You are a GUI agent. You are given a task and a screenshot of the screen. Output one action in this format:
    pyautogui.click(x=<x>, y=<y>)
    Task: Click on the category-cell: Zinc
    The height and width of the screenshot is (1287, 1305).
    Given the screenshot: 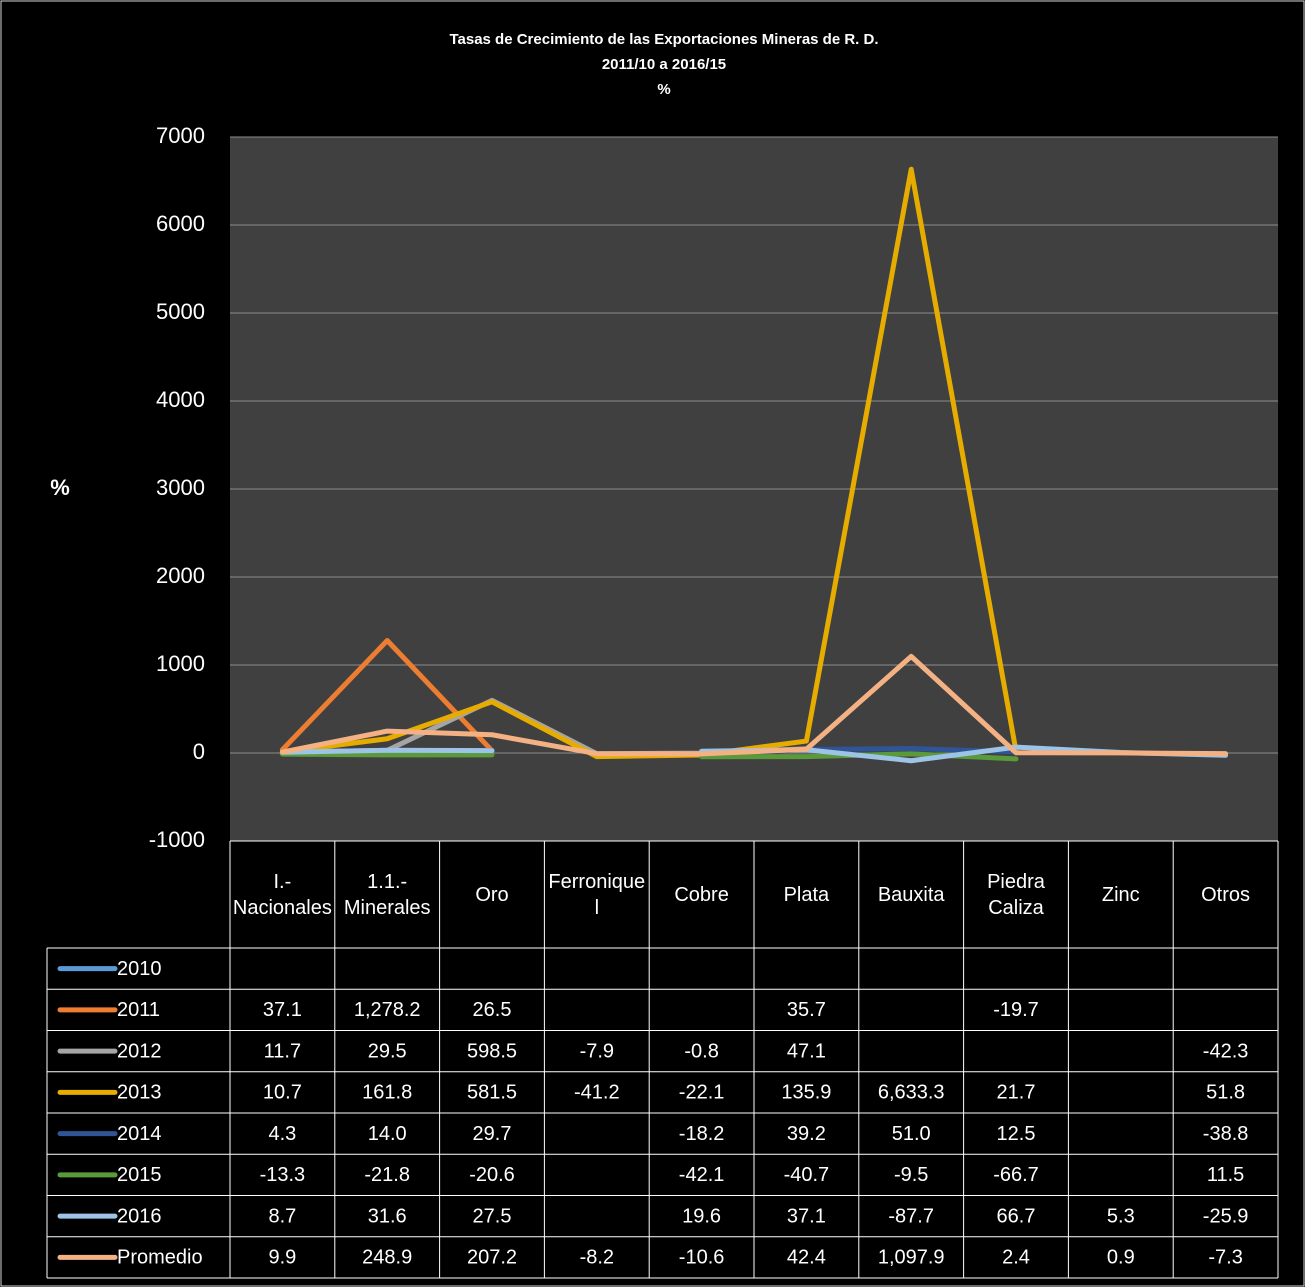 What is the action you would take?
    pyautogui.click(x=1120, y=894)
    